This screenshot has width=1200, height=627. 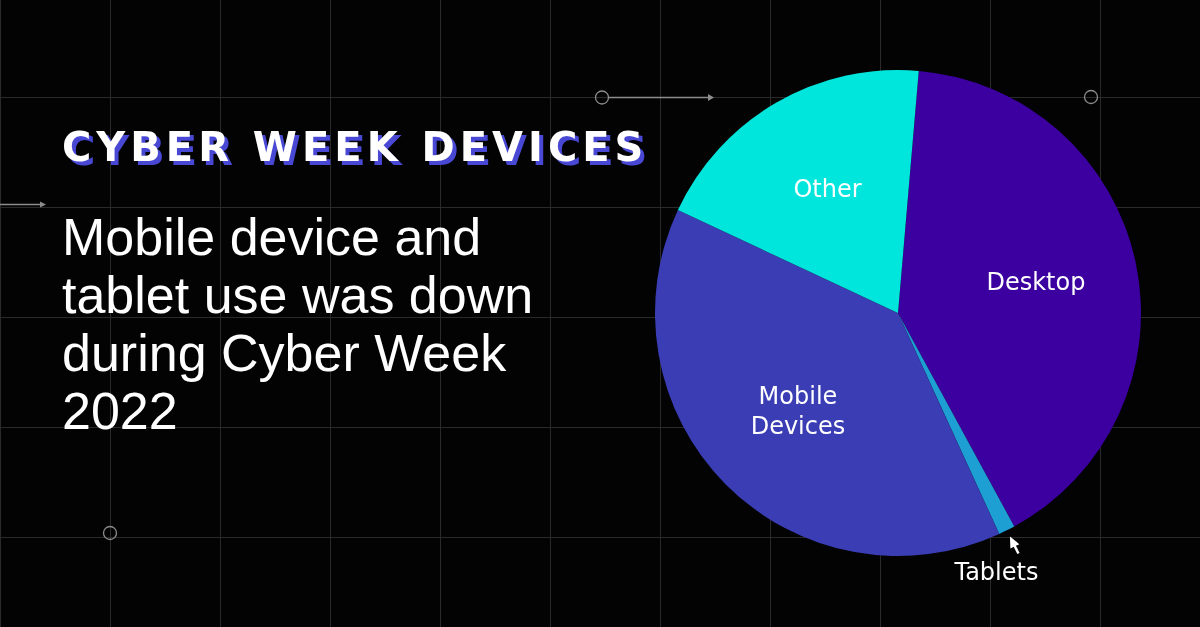 What do you see at coordinates (298, 324) in the screenshot?
I see `text: Mobile device and tablet use was down during Cyber Week 2022` at bounding box center [298, 324].